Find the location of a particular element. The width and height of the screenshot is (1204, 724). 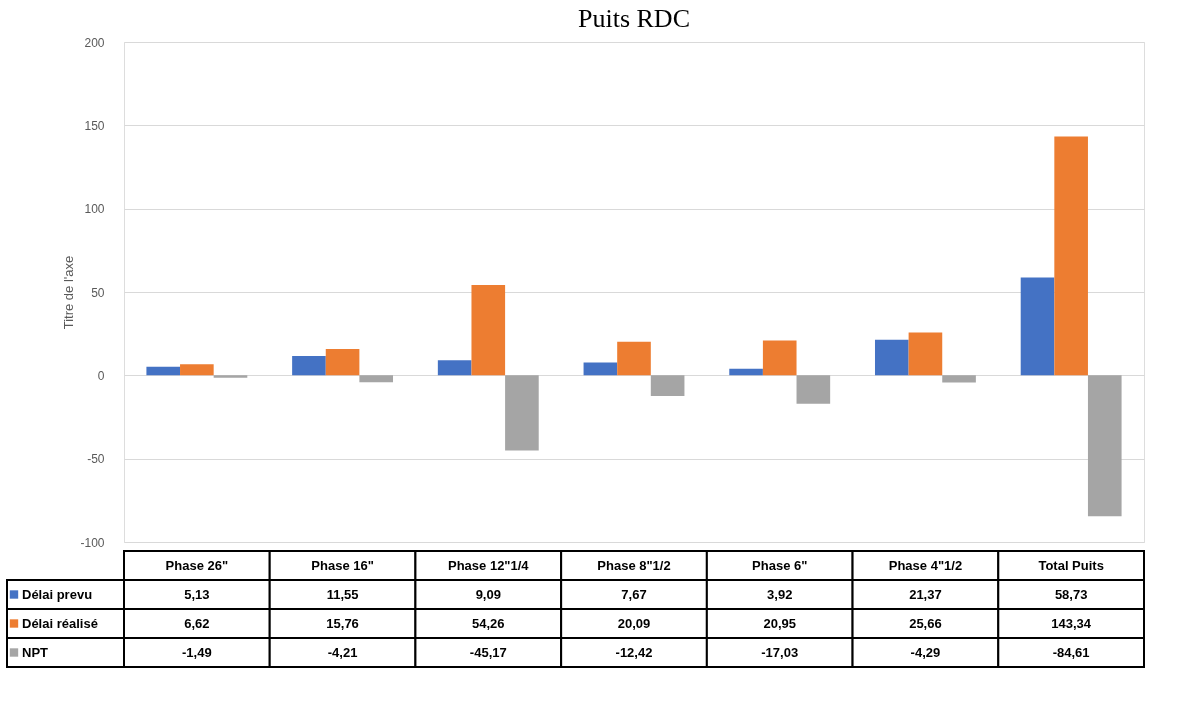

data-label: 5,13 is located at coordinates (197, 594).